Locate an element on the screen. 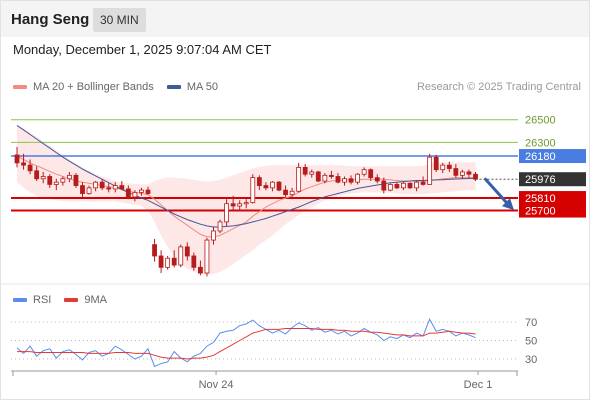  legend-item-ma50: MA 50 is located at coordinates (192, 87).